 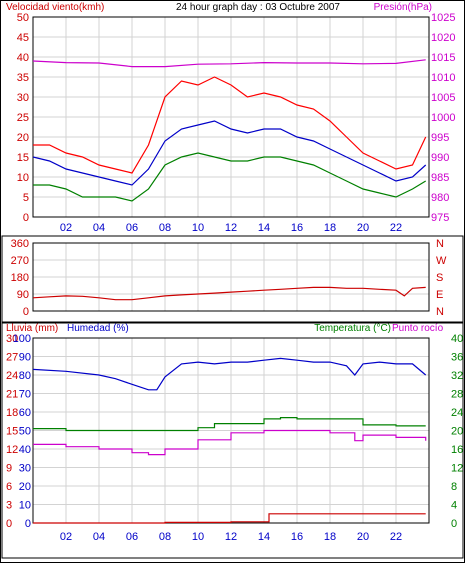 I want to click on panel2-frame, so click(x=231, y=277).